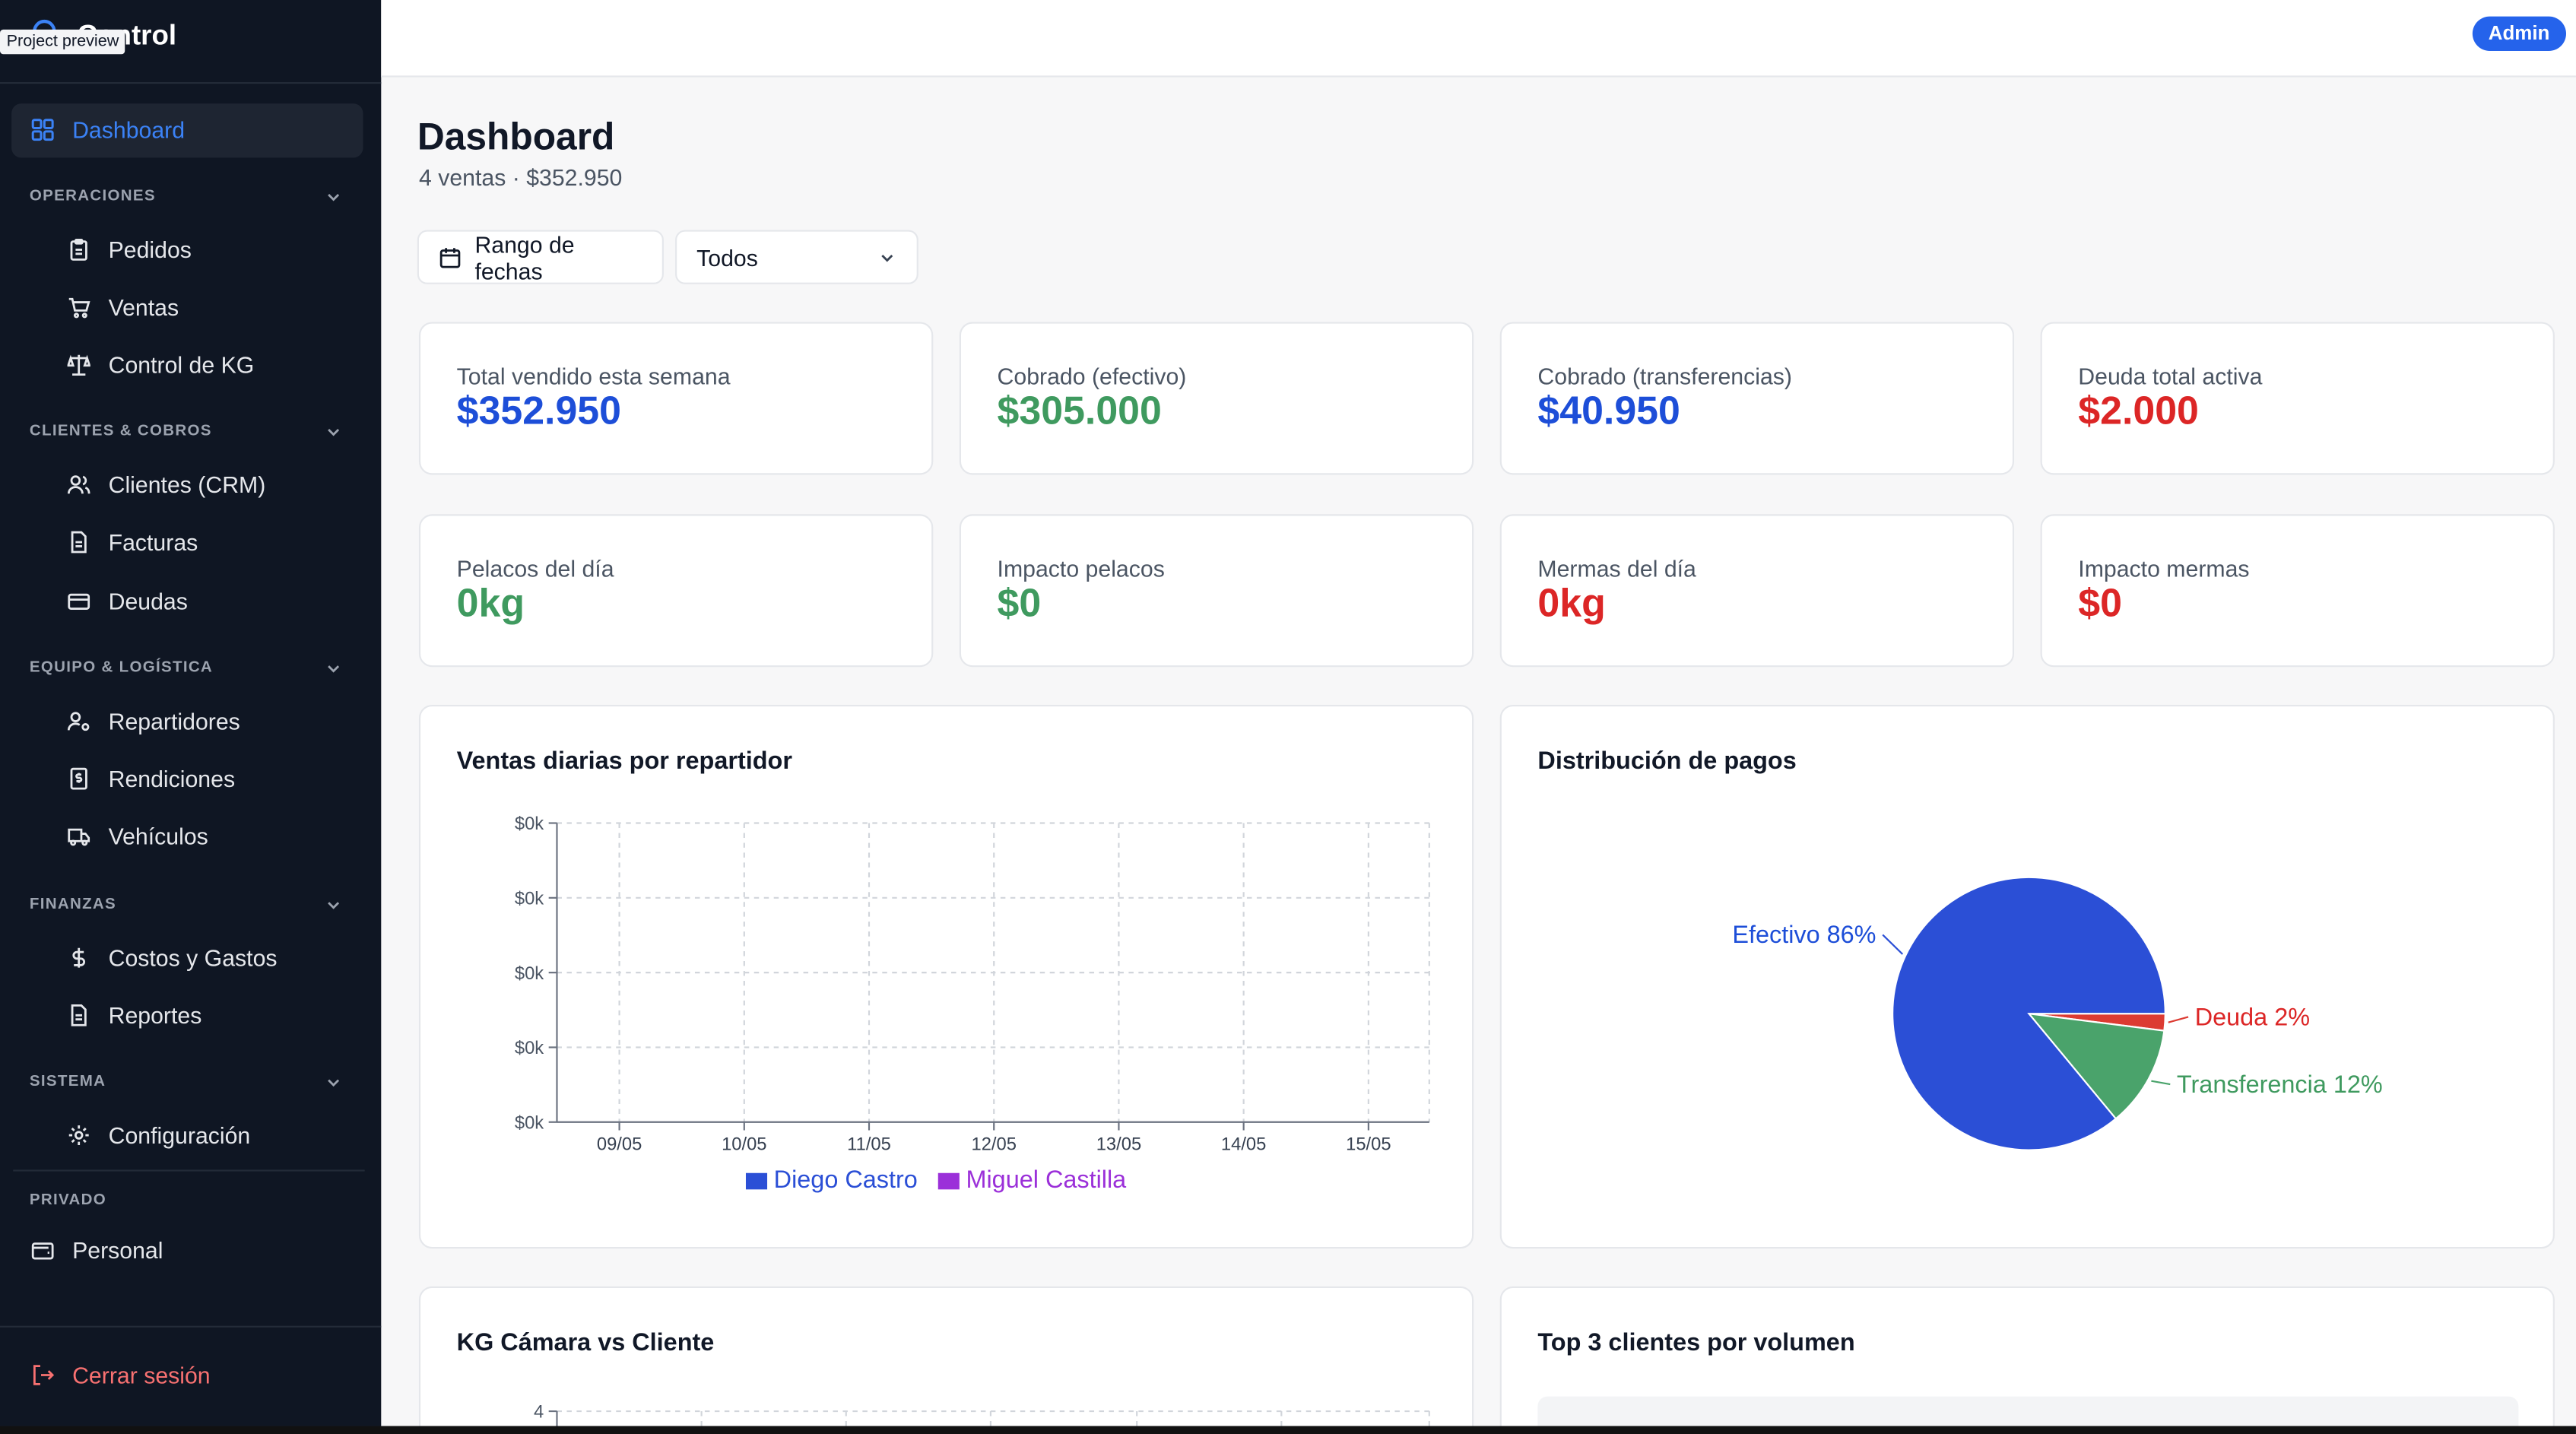 This screenshot has width=2576, height=1434. What do you see at coordinates (79, 364) in the screenshot?
I see `scale-icon` at bounding box center [79, 364].